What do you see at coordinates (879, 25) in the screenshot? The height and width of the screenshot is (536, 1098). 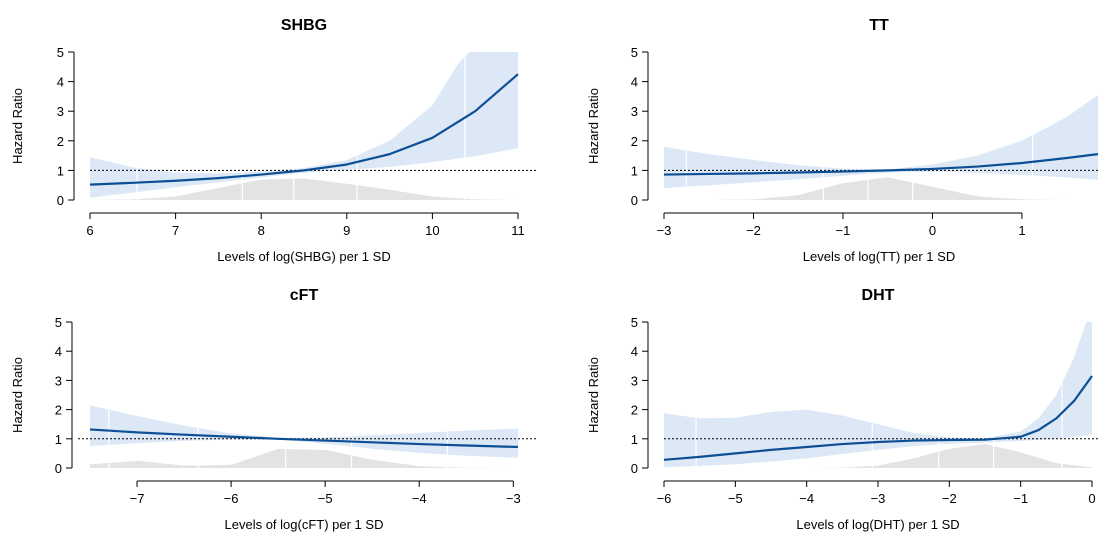 I see `panel-title: TT` at bounding box center [879, 25].